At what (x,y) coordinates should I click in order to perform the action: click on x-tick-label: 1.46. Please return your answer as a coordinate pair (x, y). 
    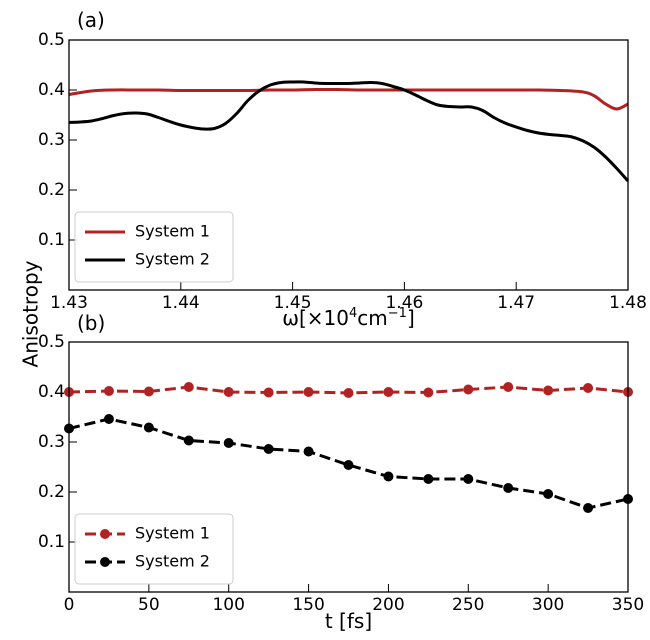
    Looking at the image, I should click on (404, 303).